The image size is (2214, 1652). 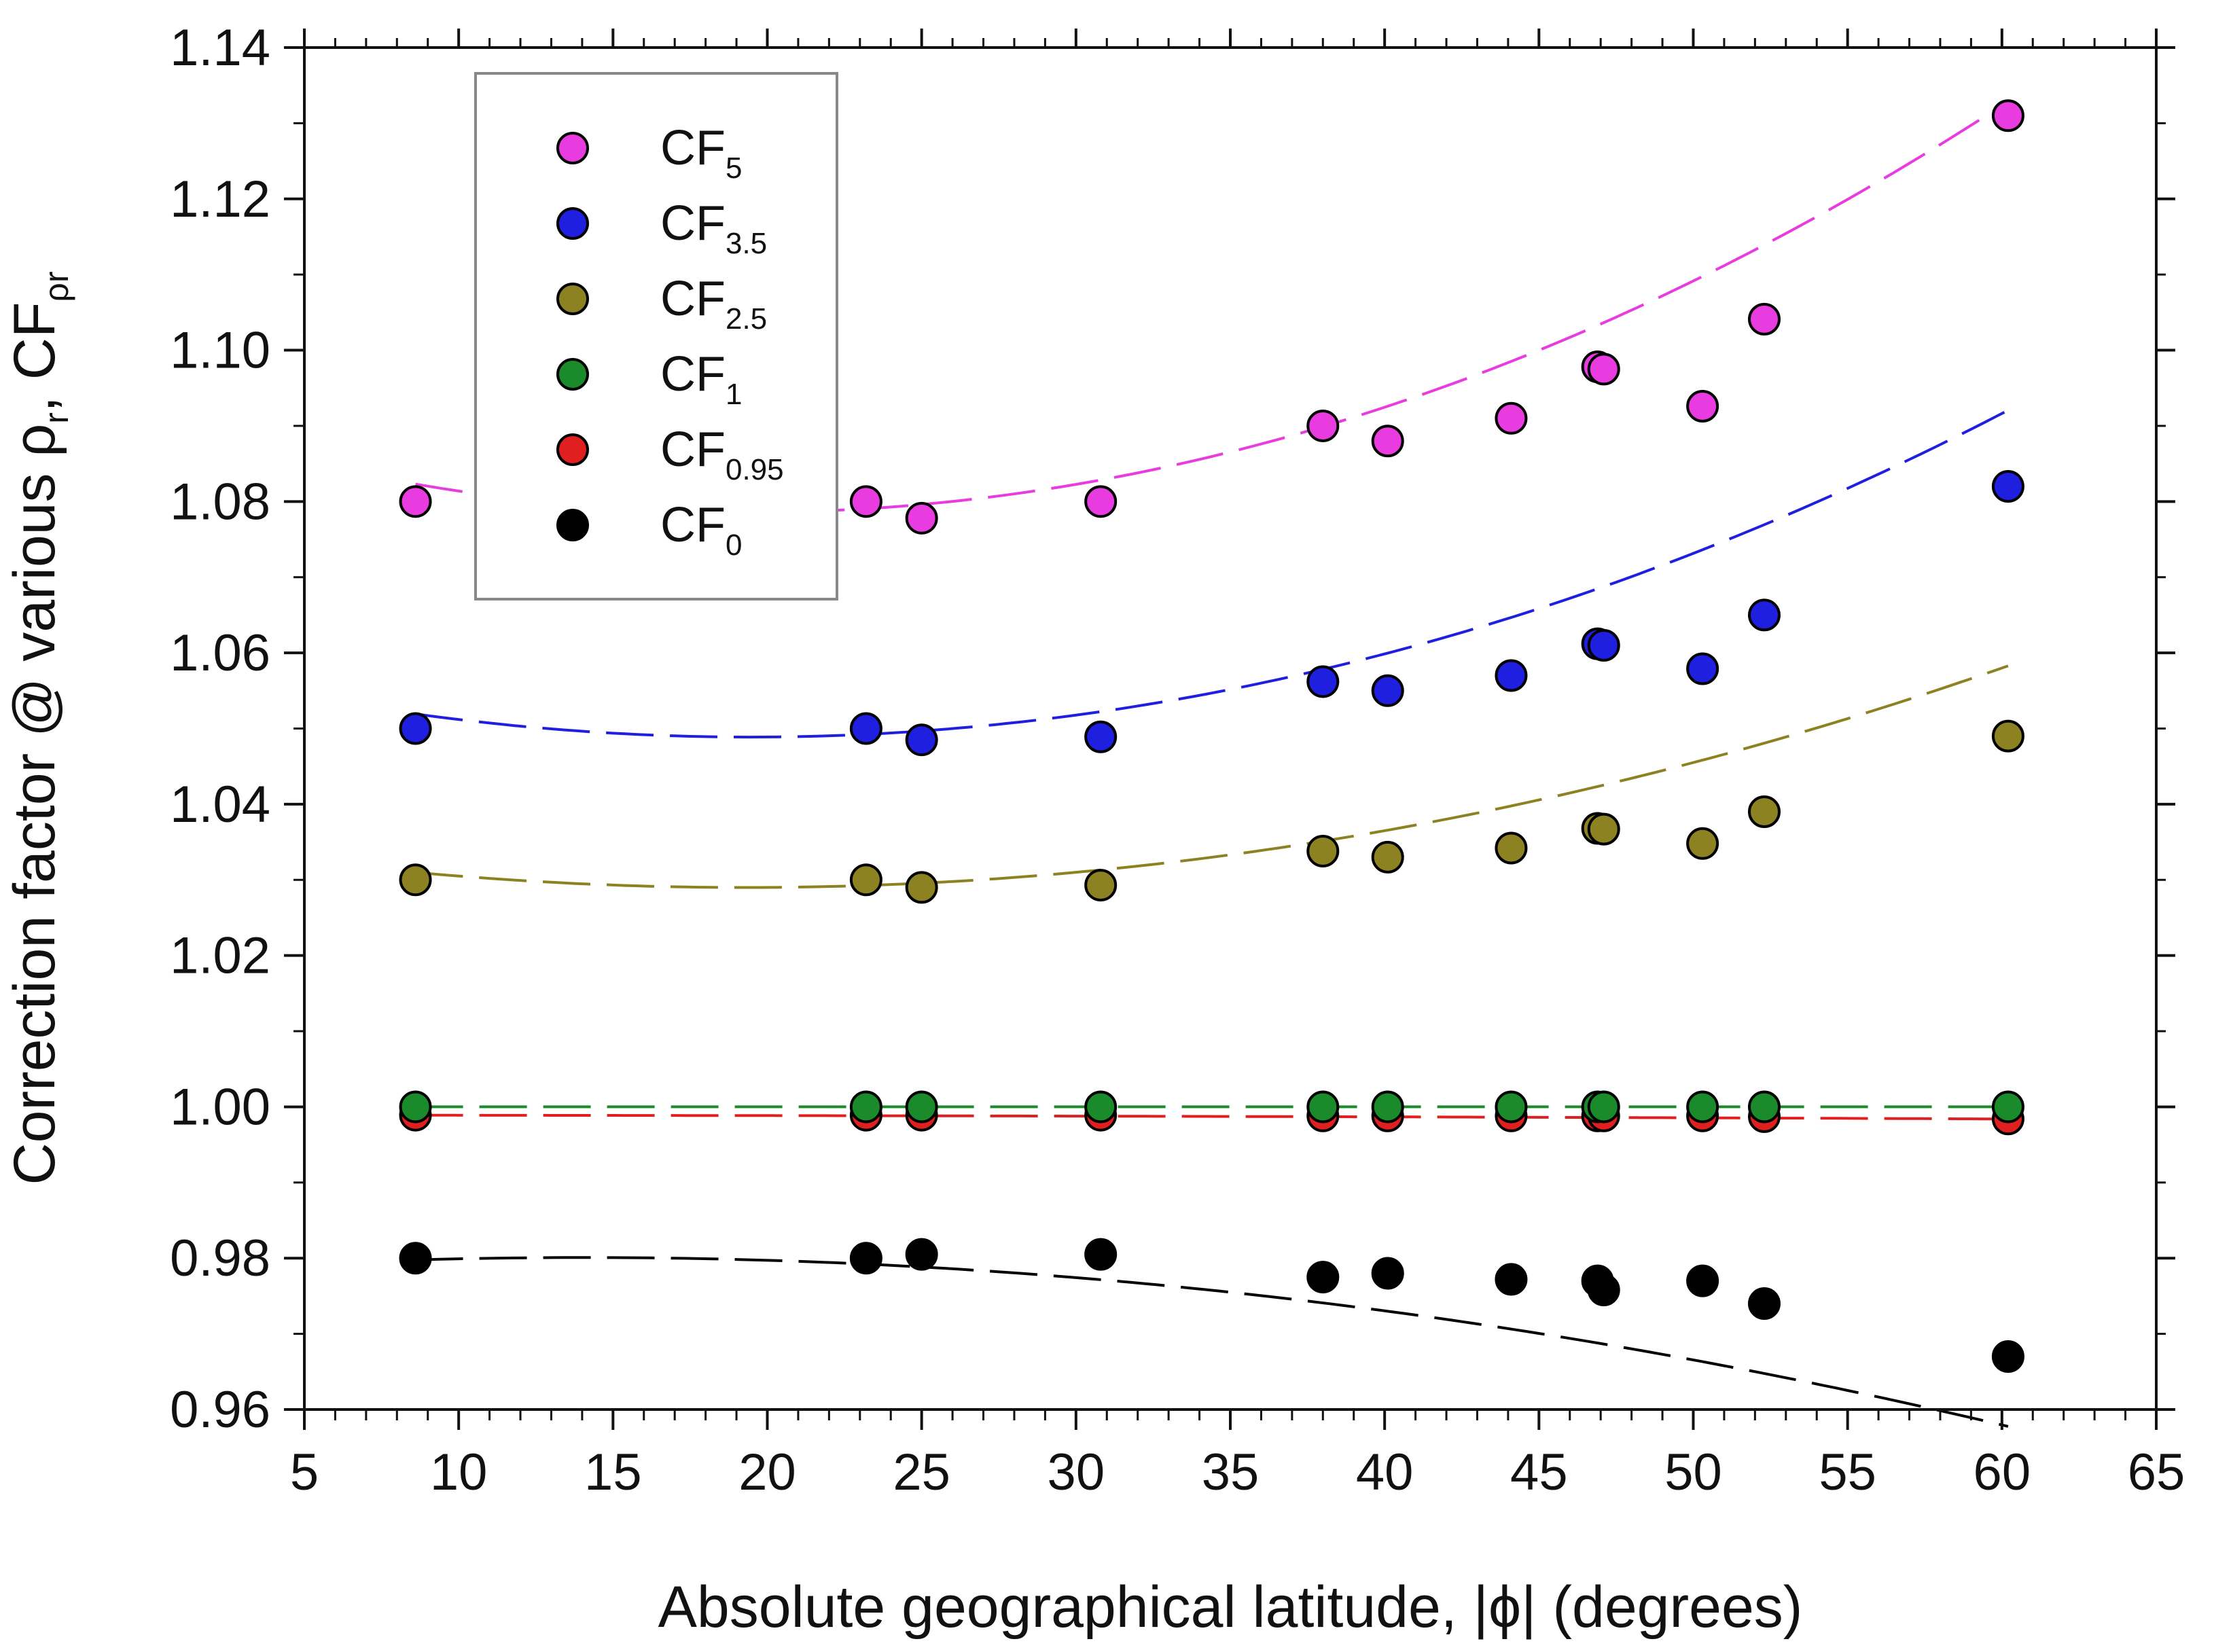 I want to click on y-tick-label: 1.02, so click(x=220, y=956).